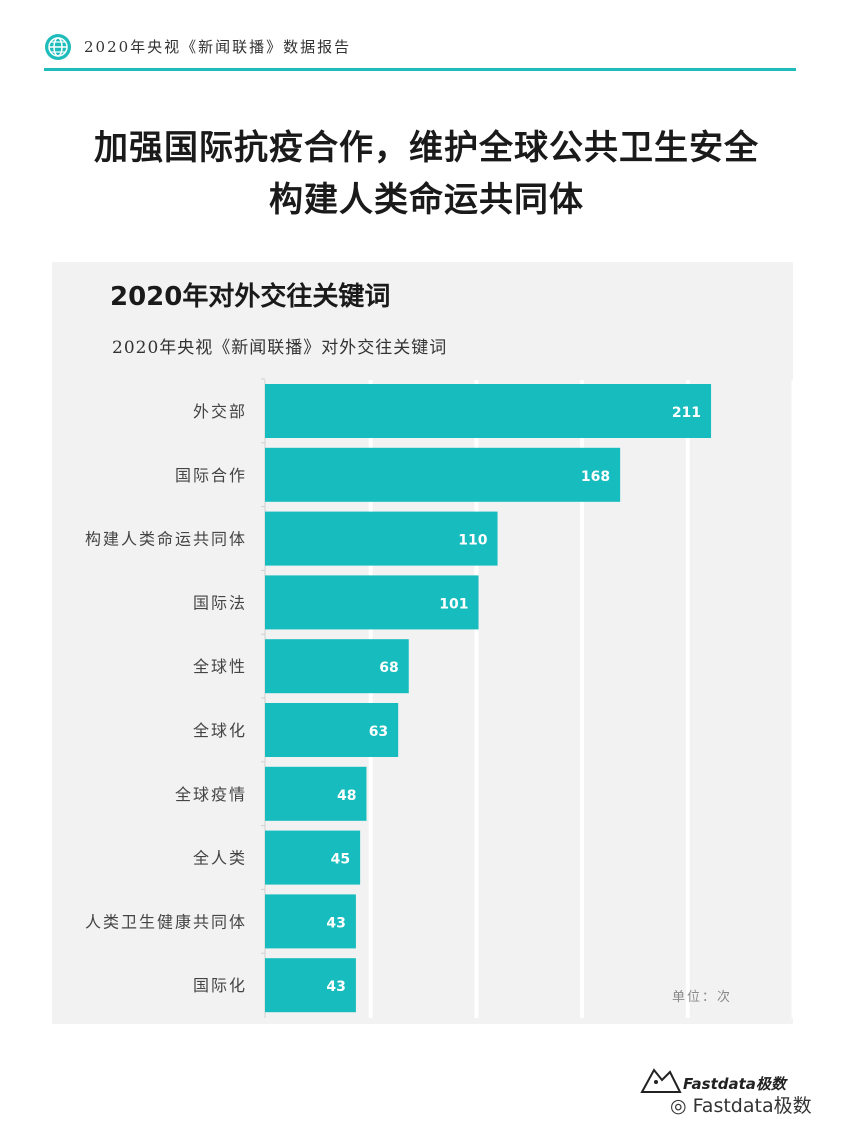 This screenshot has width=853, height=1137. I want to click on wechat-account: Fastdata极数, so click(752, 1106).